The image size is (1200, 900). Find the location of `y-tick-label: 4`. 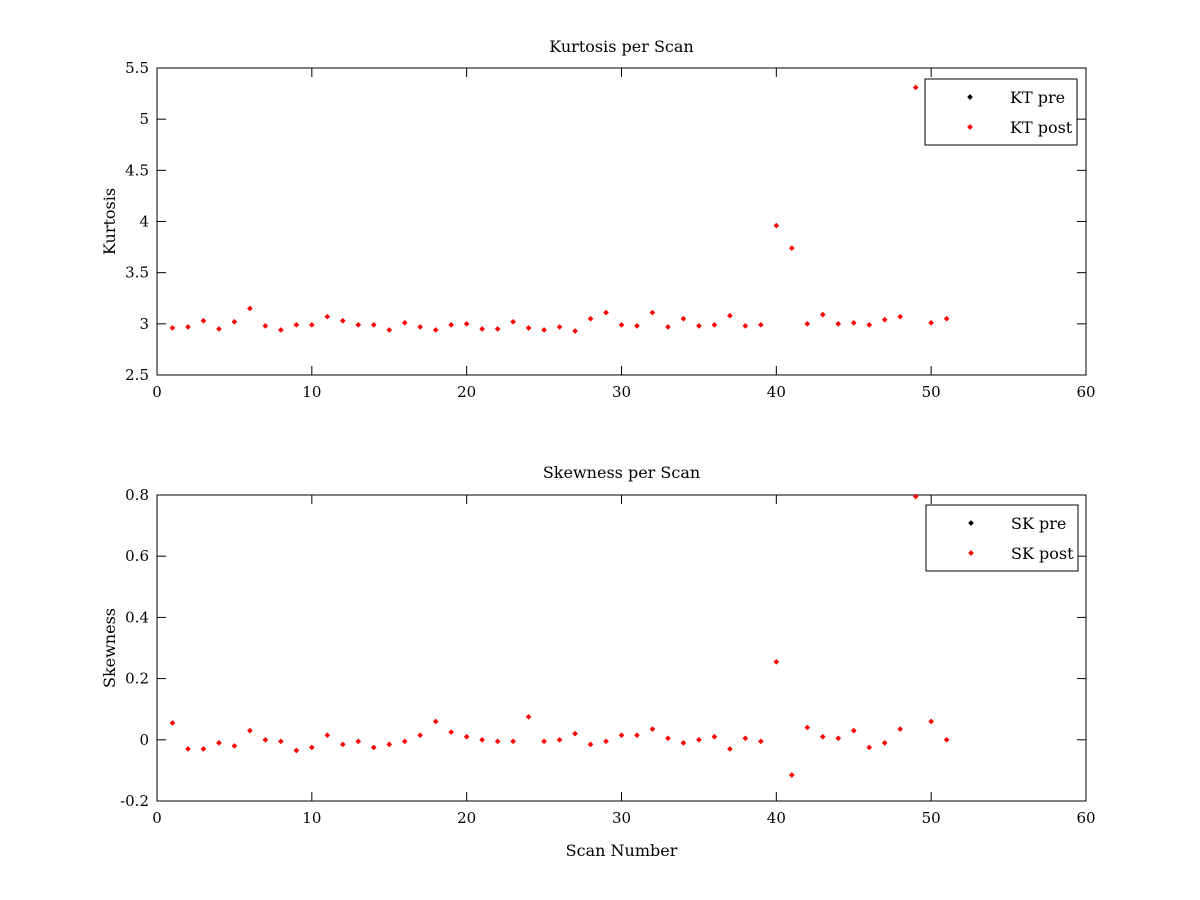

y-tick-label: 4 is located at coordinates (144, 222).